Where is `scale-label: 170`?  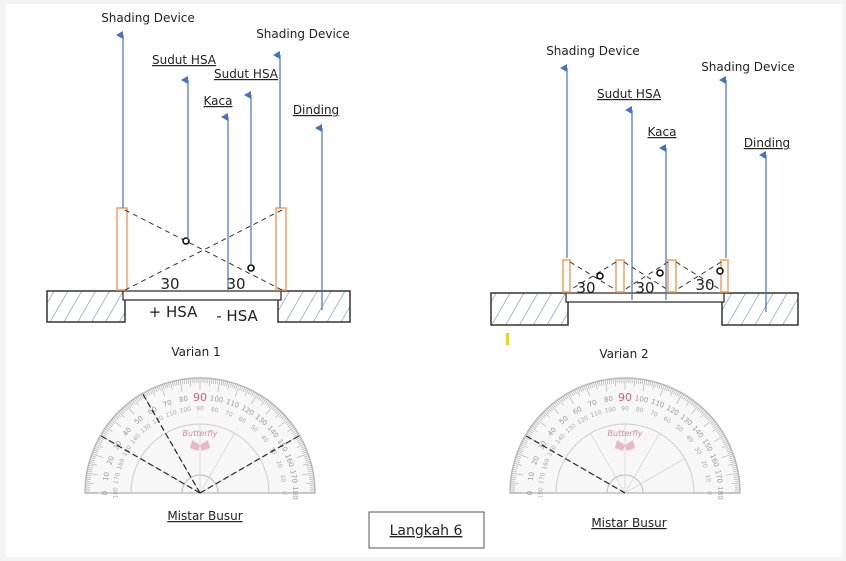 scale-label: 170 is located at coordinates (542, 478).